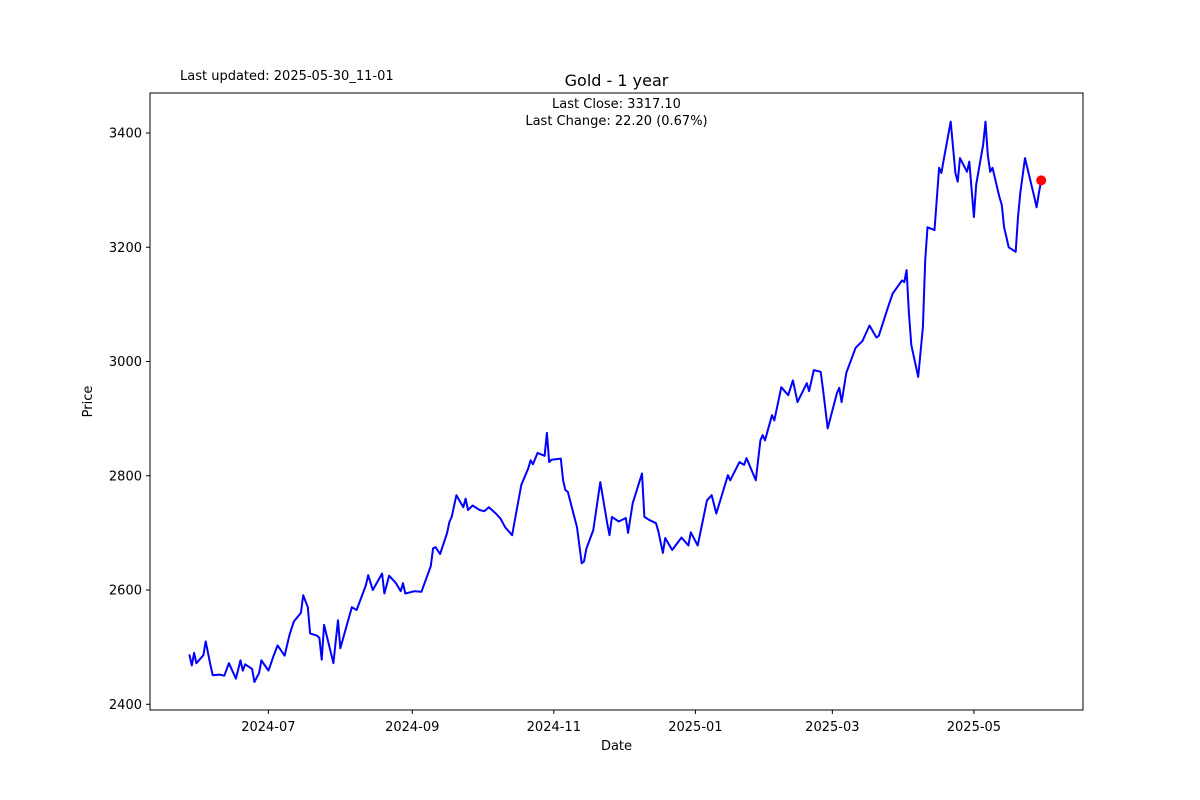 The width and height of the screenshot is (1200, 800). I want to click on y-tick-label: 2800, so click(125, 476).